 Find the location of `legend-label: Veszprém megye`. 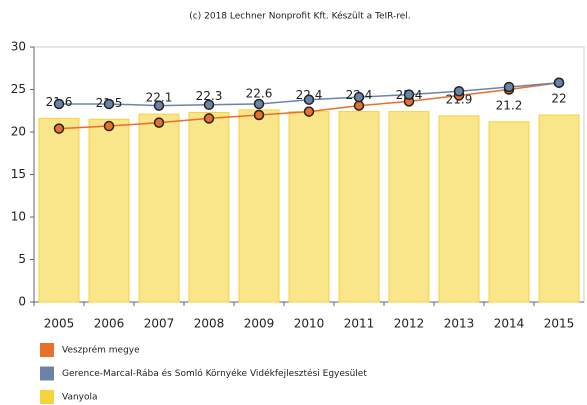

legend-label: Veszprém megye is located at coordinates (101, 350).